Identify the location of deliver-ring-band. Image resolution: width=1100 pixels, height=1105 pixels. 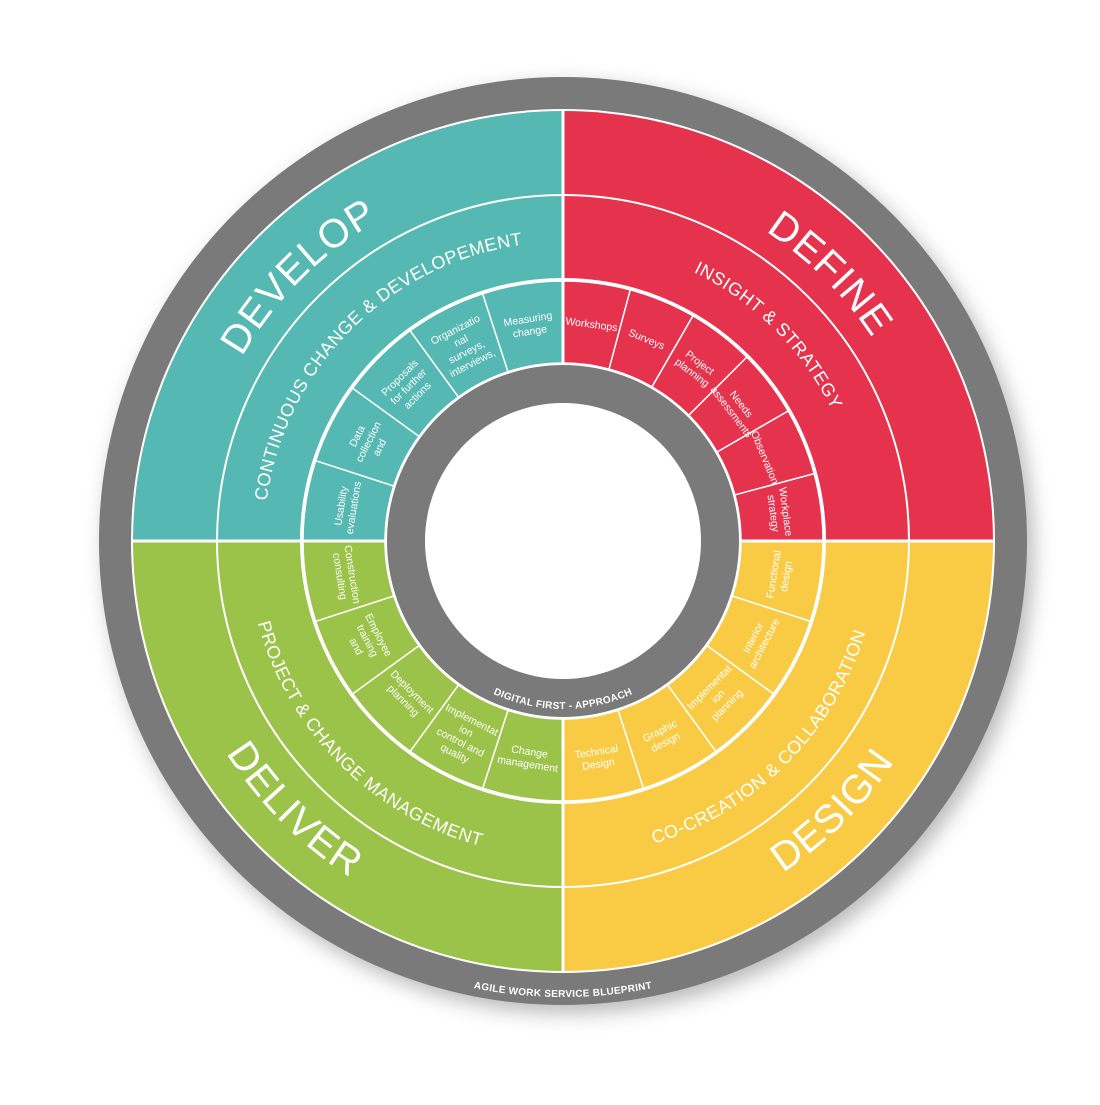
(390, 714).